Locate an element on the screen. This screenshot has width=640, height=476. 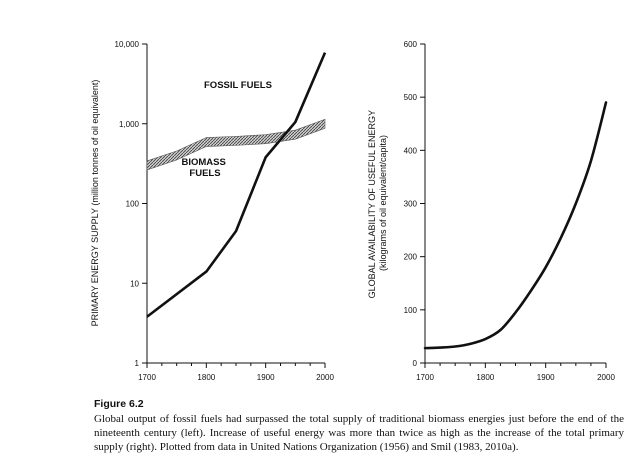
right-y-tick-label: 100 is located at coordinates (411, 310).